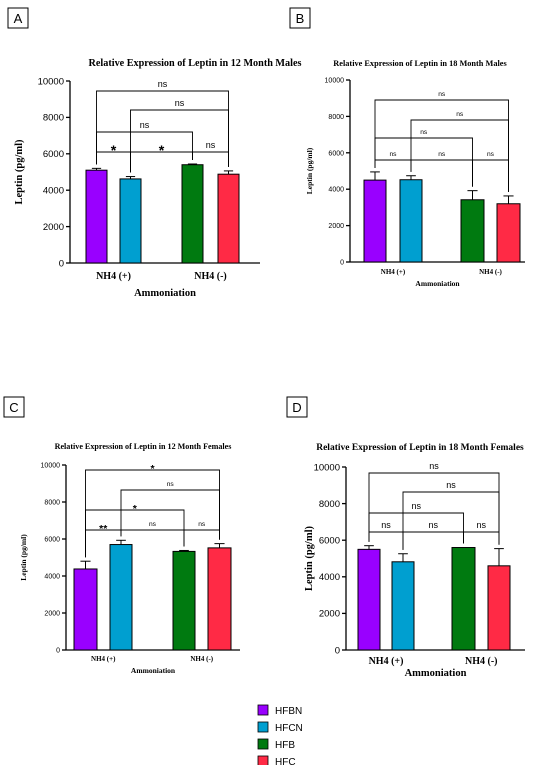 The height and width of the screenshot is (765, 550). What do you see at coordinates (288, 711) in the screenshot?
I see `legend-label: HFBN` at bounding box center [288, 711].